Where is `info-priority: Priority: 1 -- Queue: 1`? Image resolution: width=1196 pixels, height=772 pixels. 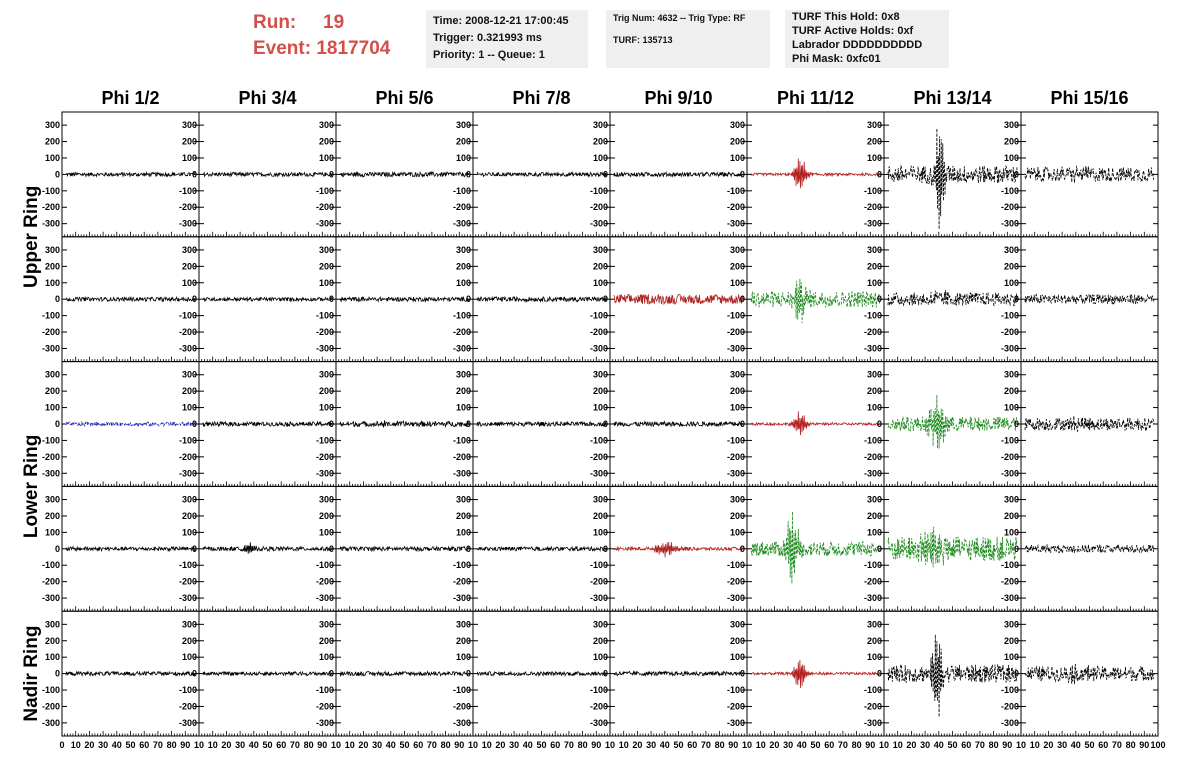 info-priority: Priority: 1 -- Queue: 1 is located at coordinates (489, 55).